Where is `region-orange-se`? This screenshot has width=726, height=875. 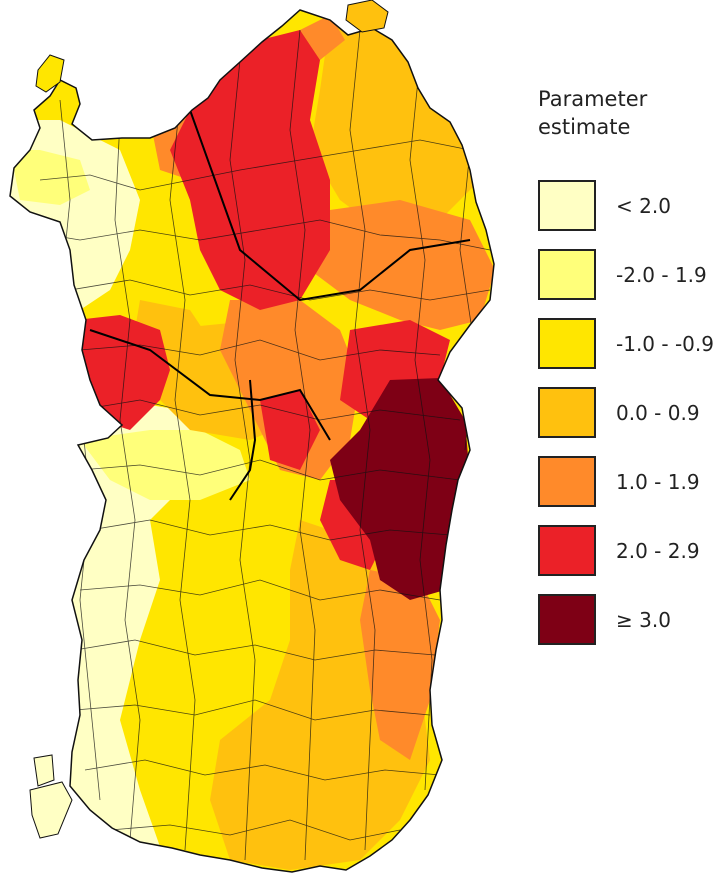 region-orange-se is located at coordinates (400, 665).